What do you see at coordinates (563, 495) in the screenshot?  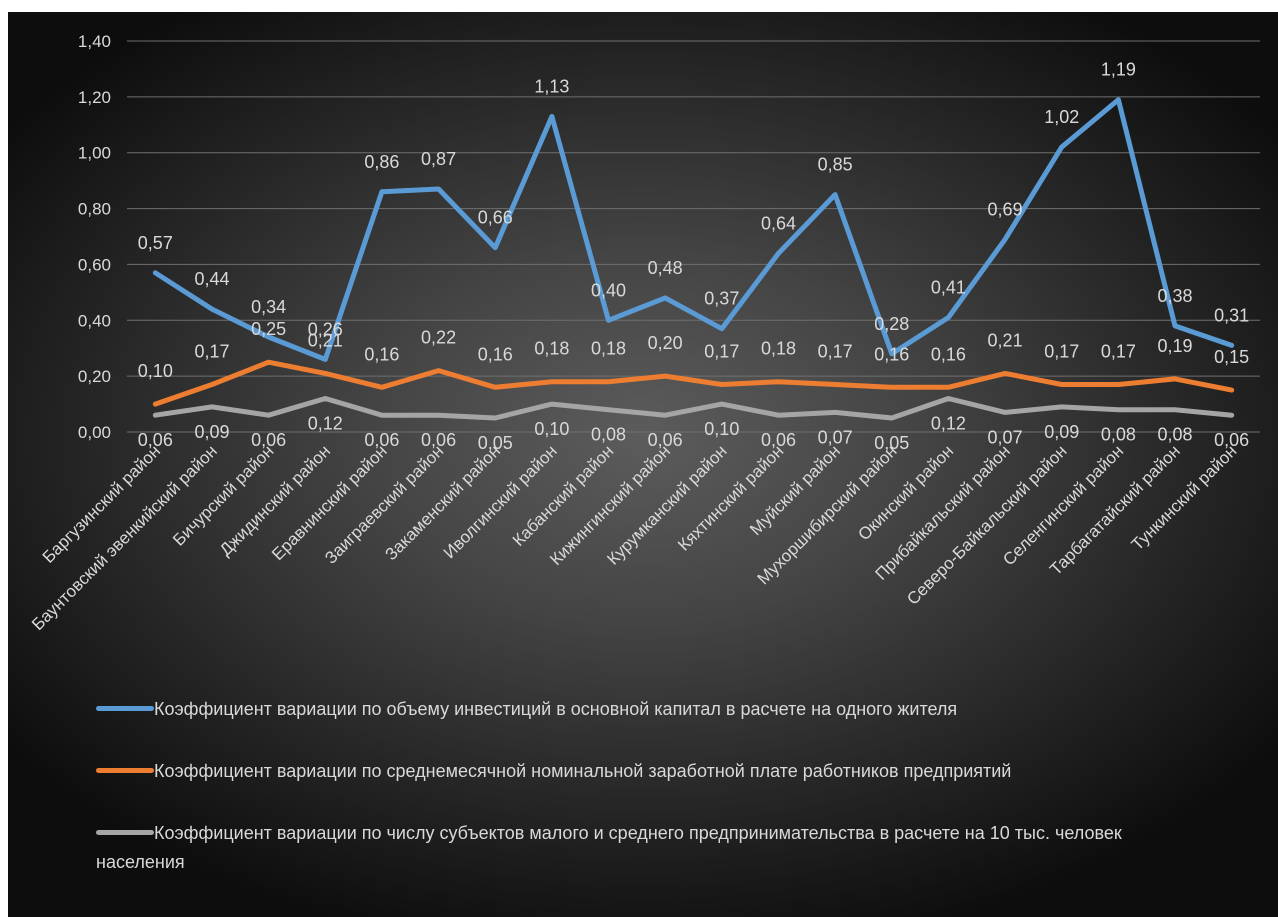 I see `x-tick-label-8: Кабанский район` at bounding box center [563, 495].